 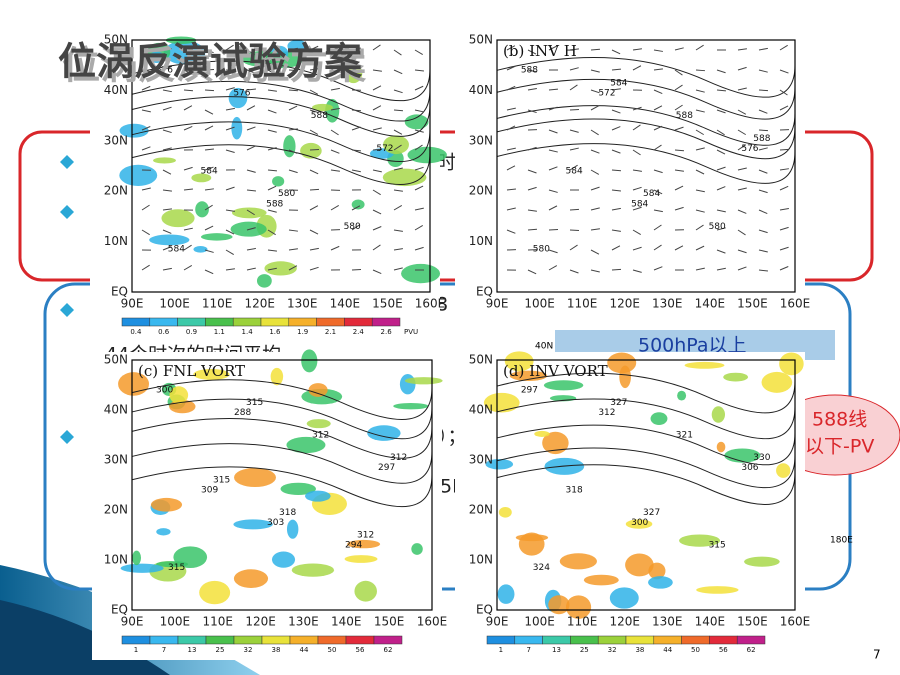 What do you see at coordinates (761, 458) in the screenshot?
I see `contour-label: 330` at bounding box center [761, 458].